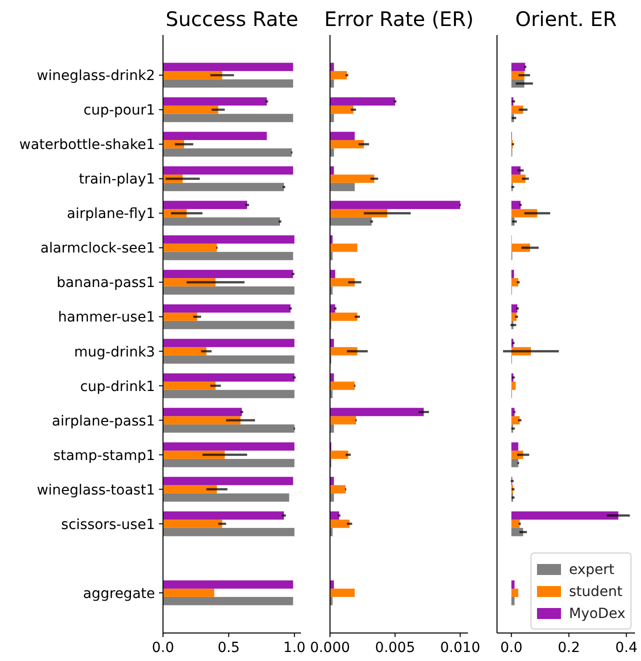  Describe the element at coordinates (569, 648) in the screenshot. I see `x-tick-label: 0.2` at that location.